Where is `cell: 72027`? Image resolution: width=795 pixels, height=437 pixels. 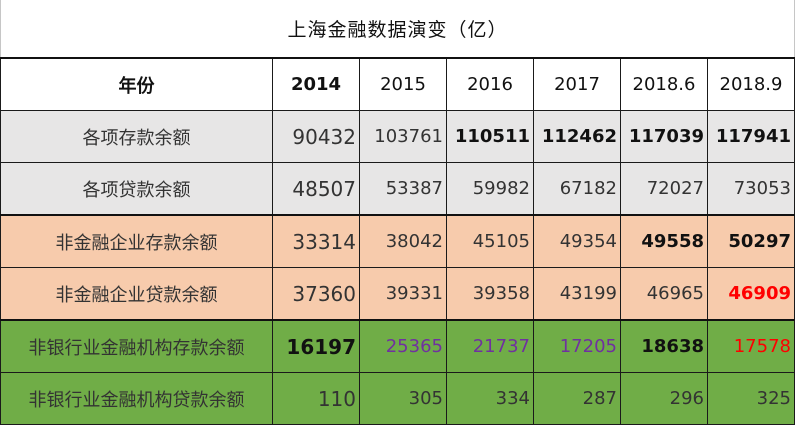
cell: 72027 is located at coordinates (664, 189).